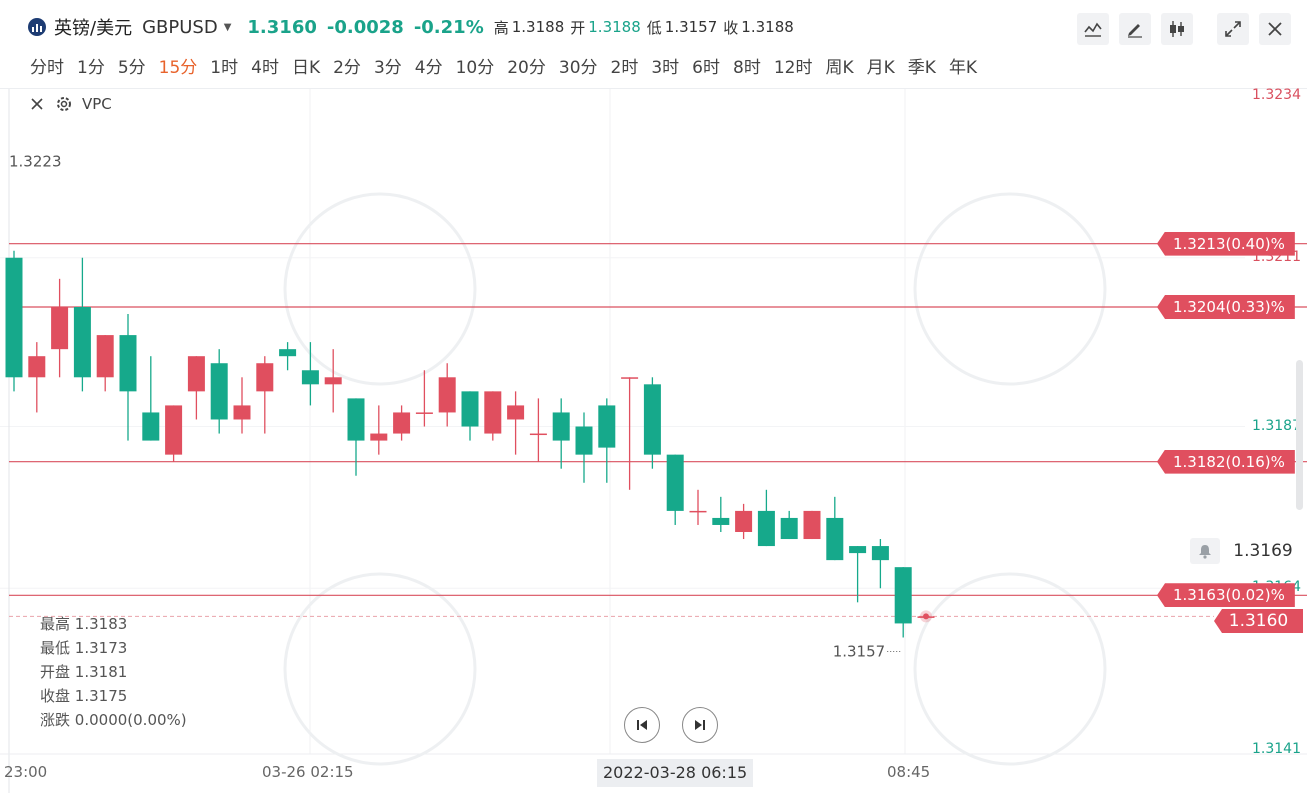 This screenshot has height=793, width=1307. Describe the element at coordinates (501, 27) in the screenshot. I see `stat-high-label: 高` at that location.